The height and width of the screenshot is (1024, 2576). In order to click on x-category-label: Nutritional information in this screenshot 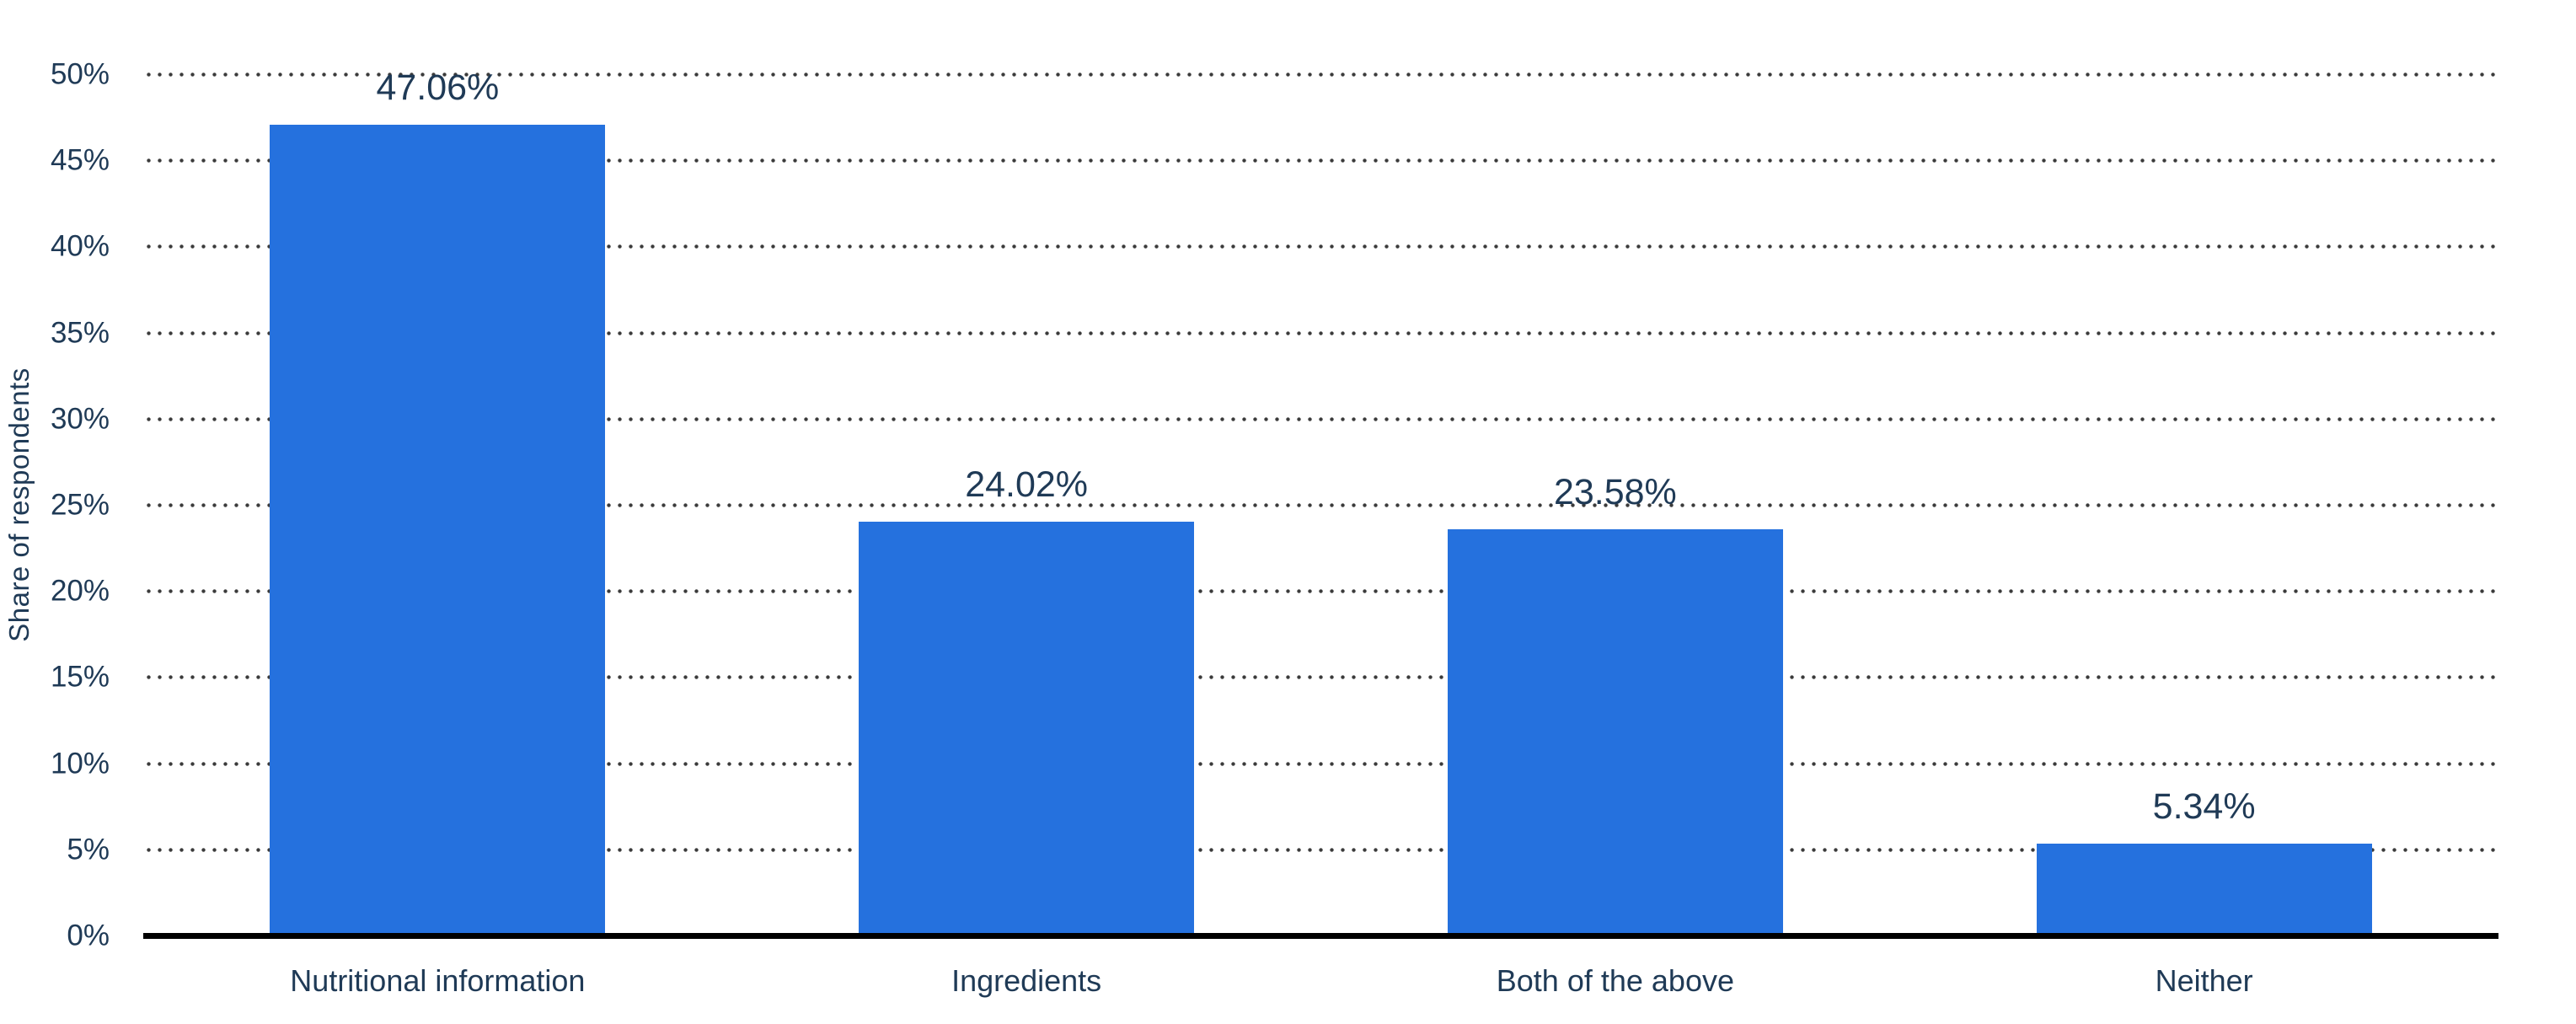, I will do `click(438, 980)`.